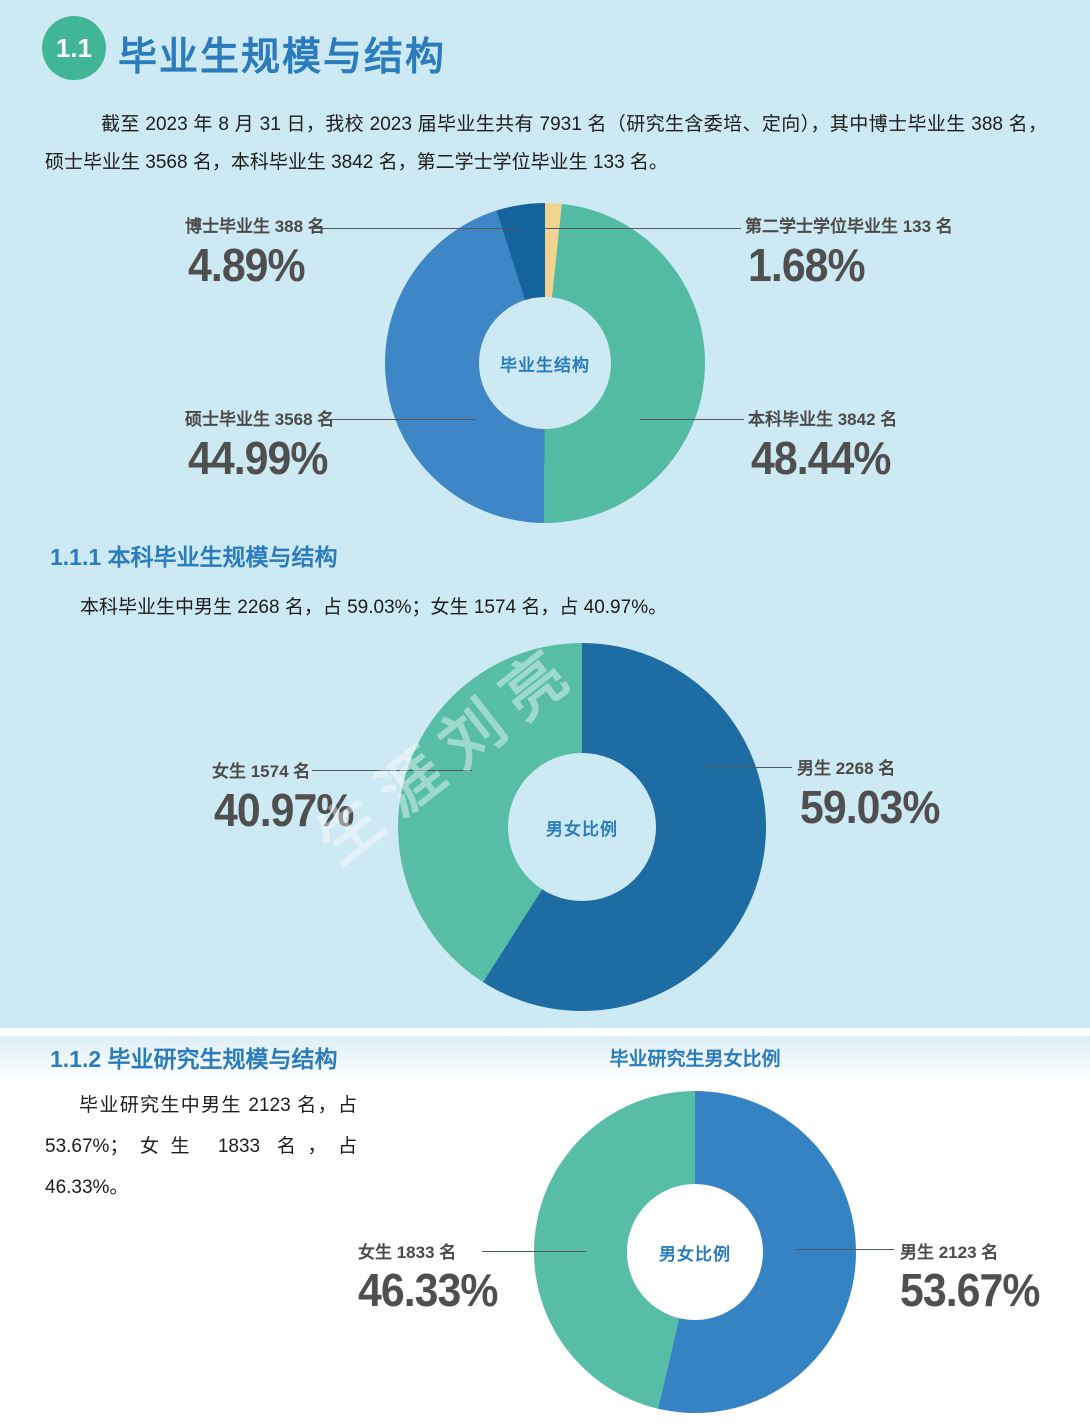 This screenshot has width=1090, height=1428. Describe the element at coordinates (823, 419) in the screenshot. I see `slice-label-bachelor: 本科毕业生 3842 名` at that location.